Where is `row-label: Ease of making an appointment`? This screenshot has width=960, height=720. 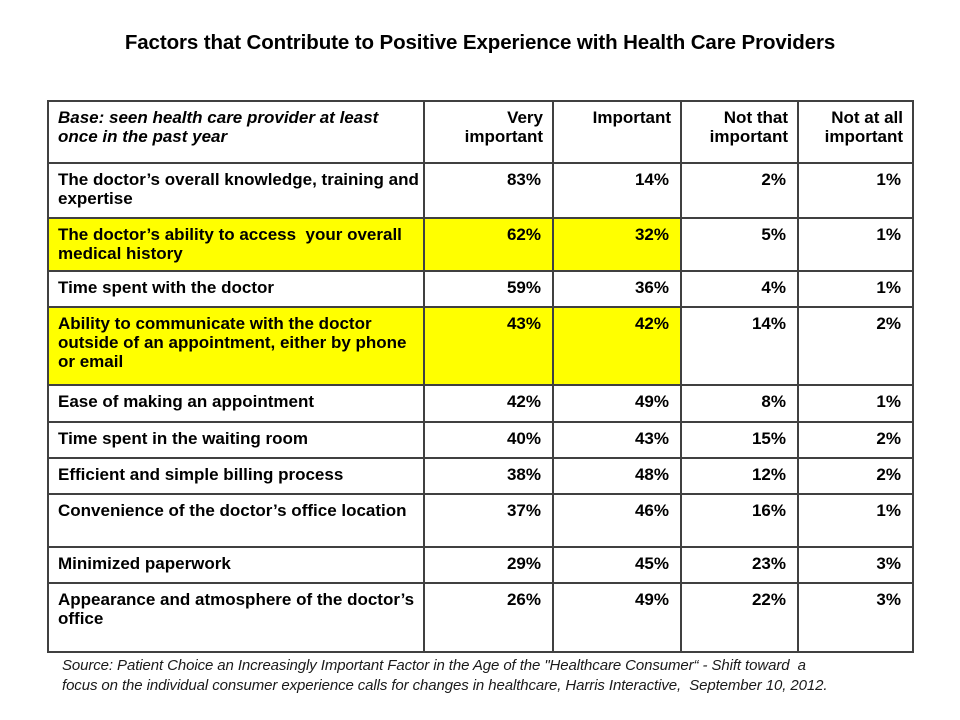 row-label: Ease of making an appointment is located at coordinates (236, 403).